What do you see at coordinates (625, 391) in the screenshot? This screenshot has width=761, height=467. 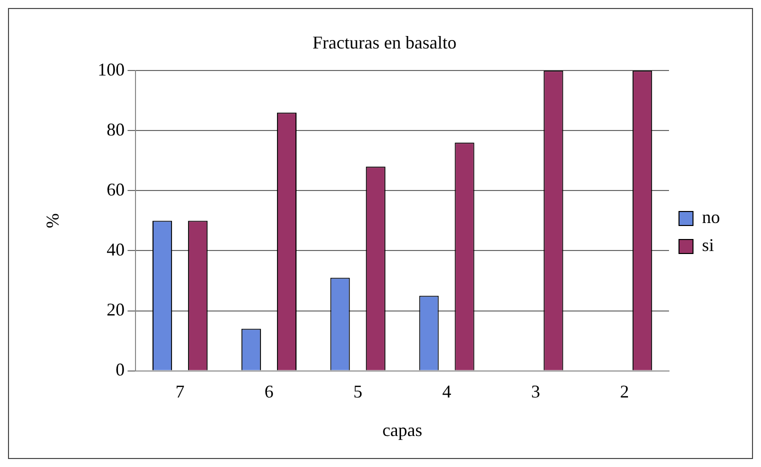 I see `x-tick-label: 2` at bounding box center [625, 391].